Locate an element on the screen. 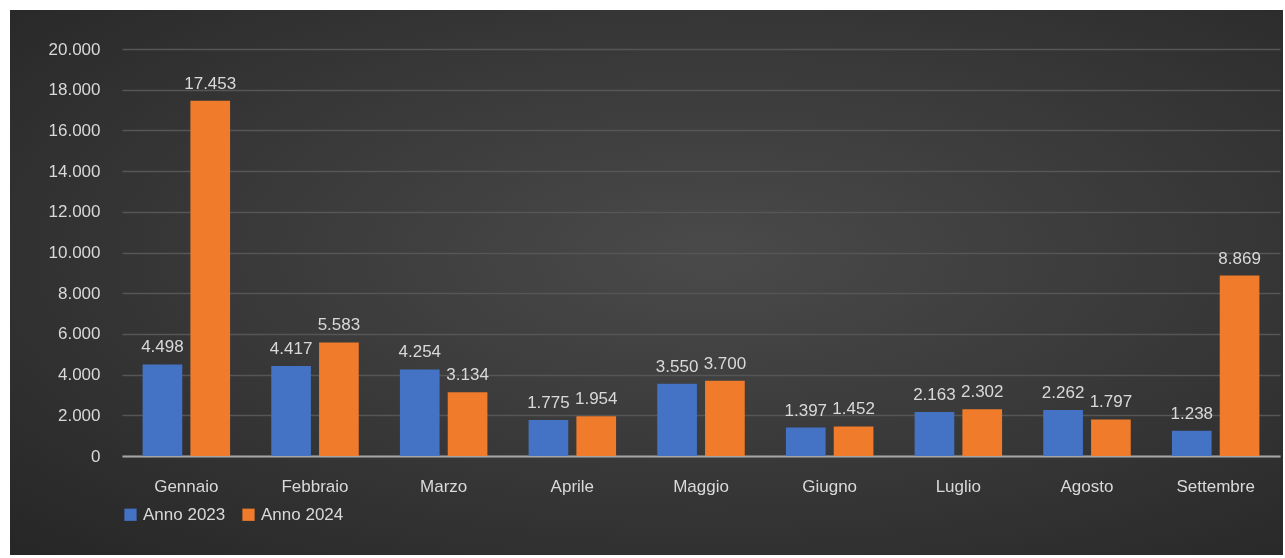  data-label: 2.302 is located at coordinates (982, 392).